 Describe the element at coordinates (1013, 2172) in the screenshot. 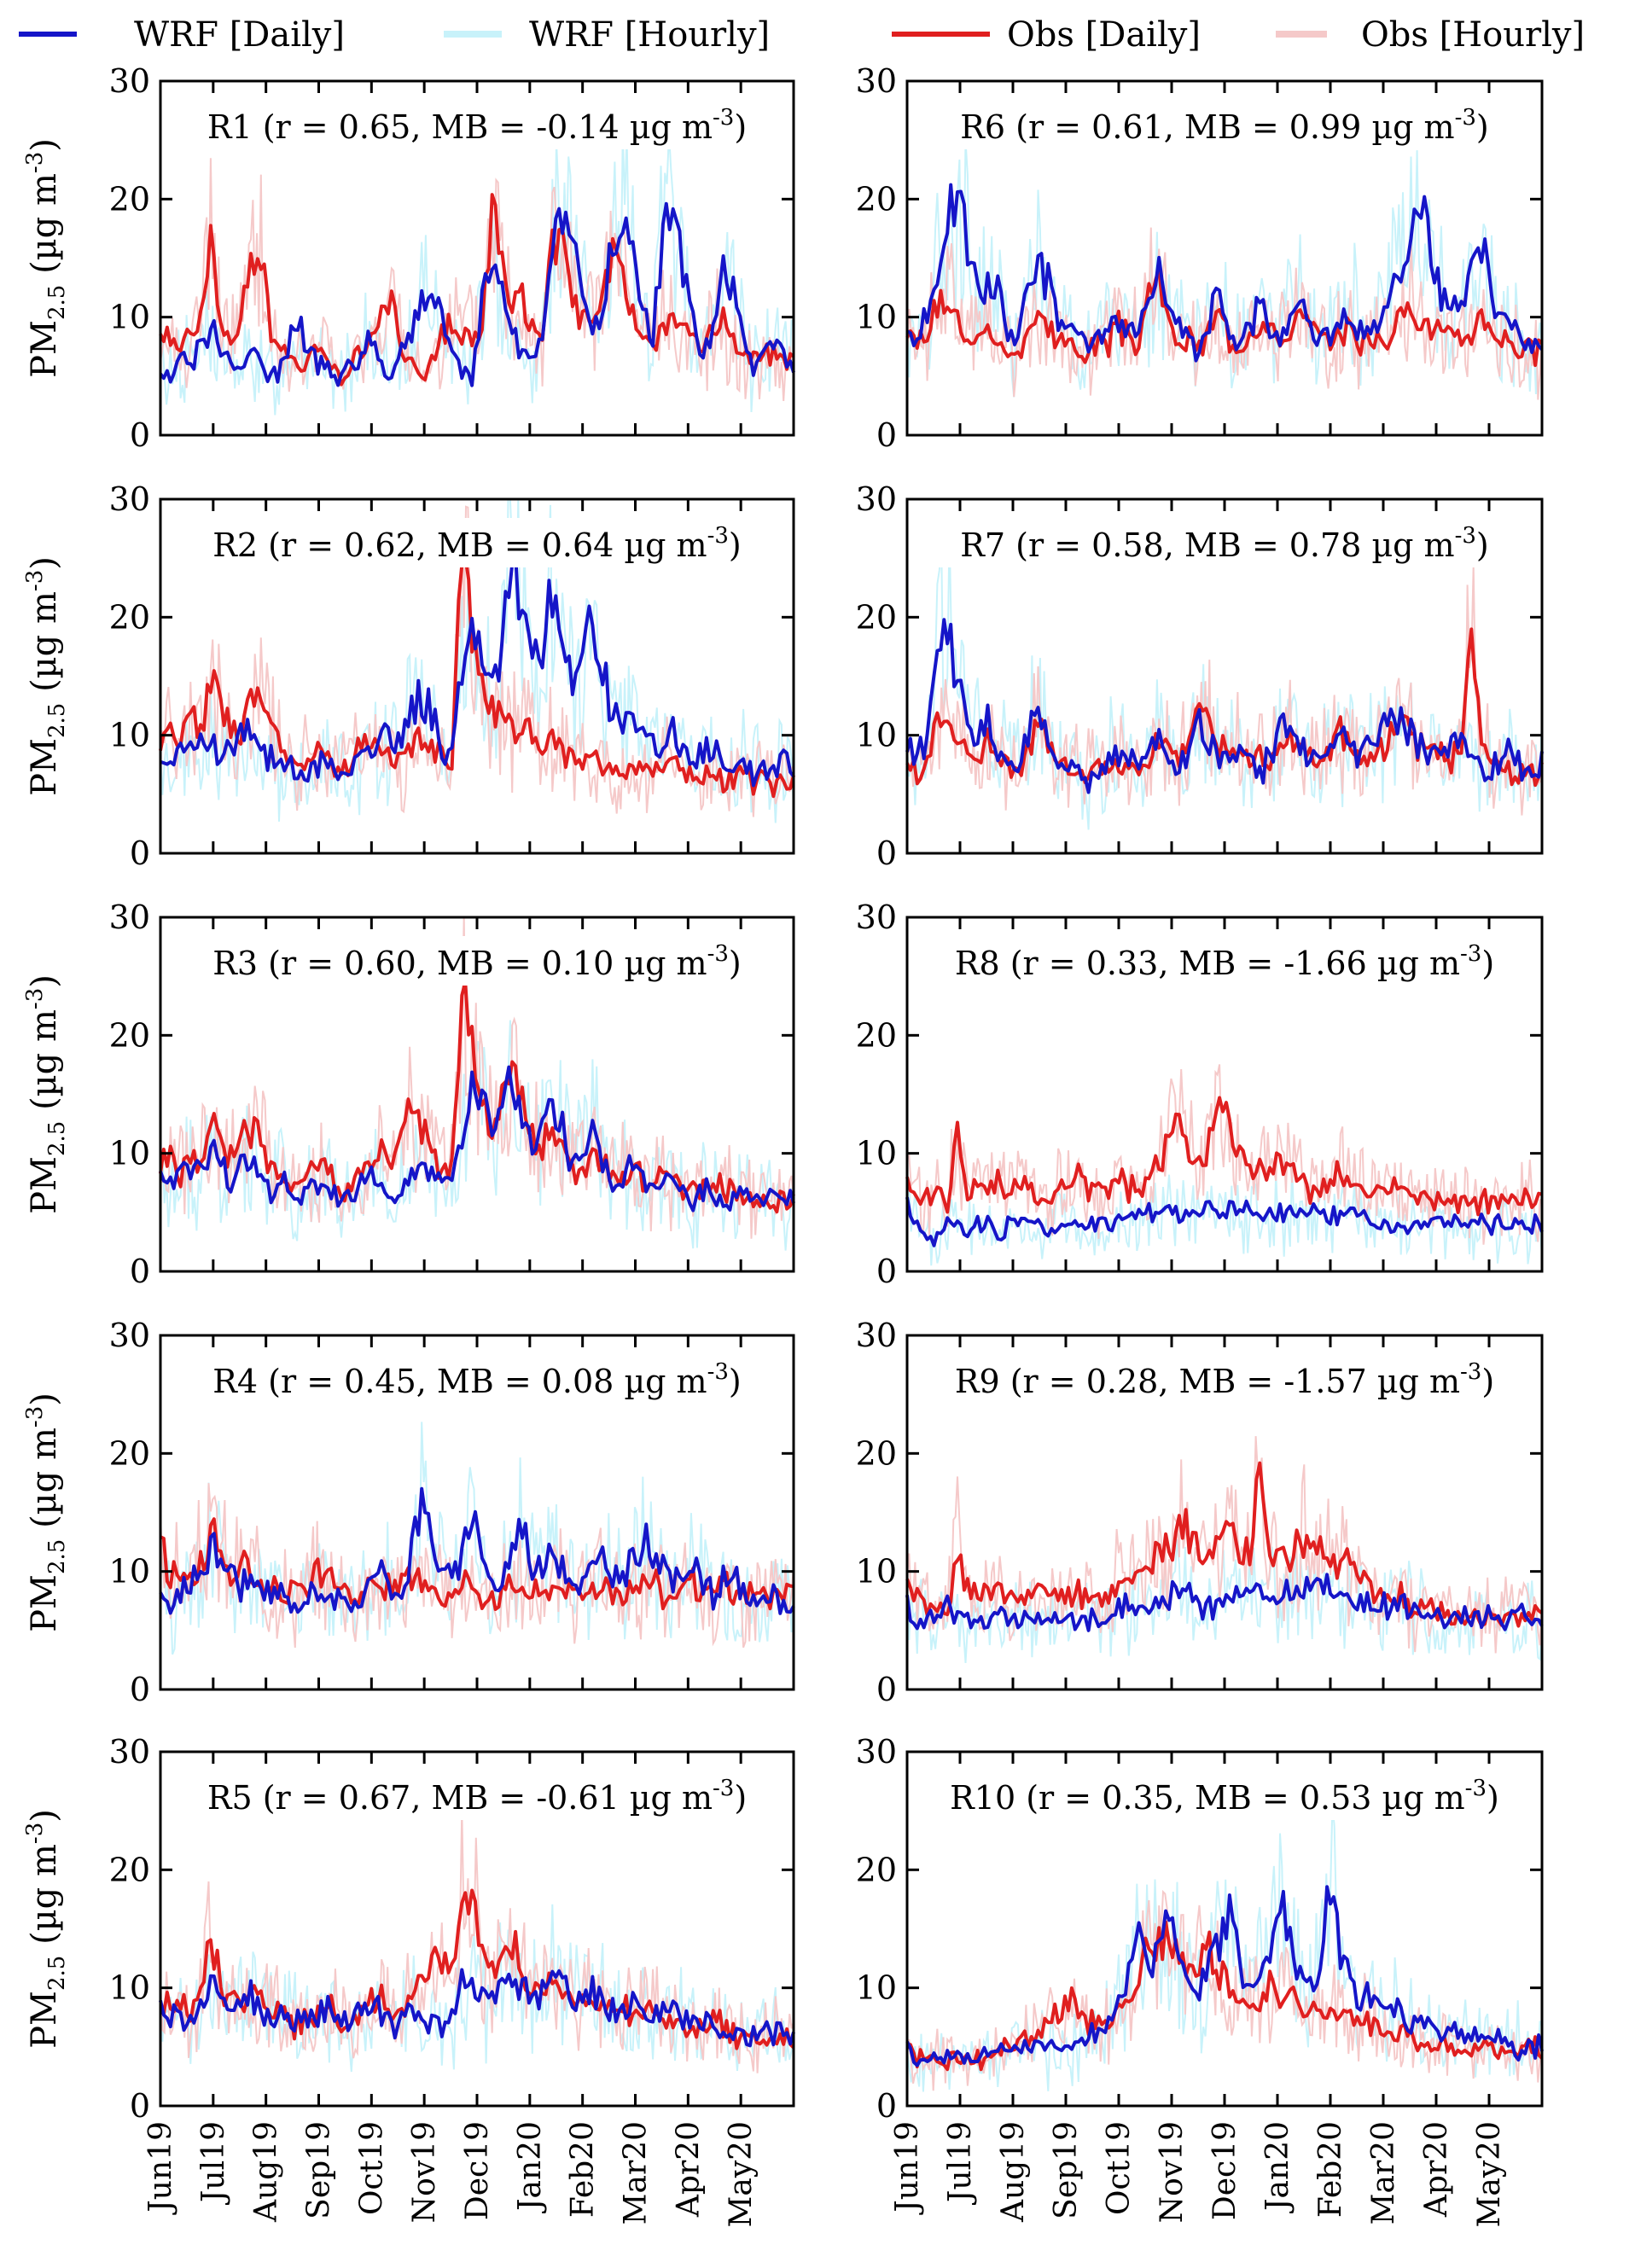

I see `xtick-label: Aug19` at that location.